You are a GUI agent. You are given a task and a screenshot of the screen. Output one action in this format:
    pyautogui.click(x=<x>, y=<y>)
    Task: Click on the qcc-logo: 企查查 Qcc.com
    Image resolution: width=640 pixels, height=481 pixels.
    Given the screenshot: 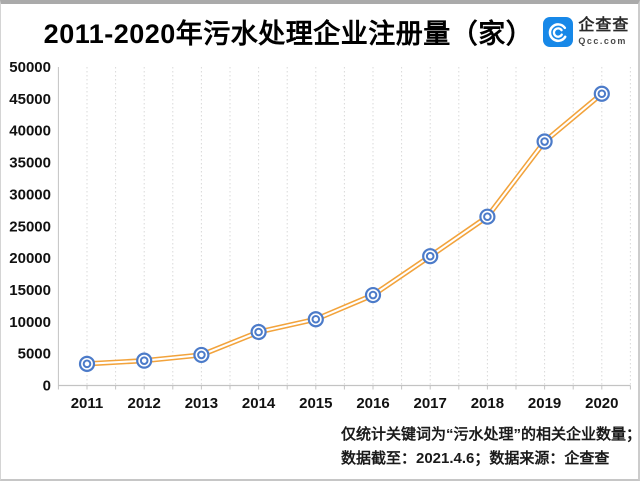 What is the action you would take?
    pyautogui.click(x=586, y=31)
    